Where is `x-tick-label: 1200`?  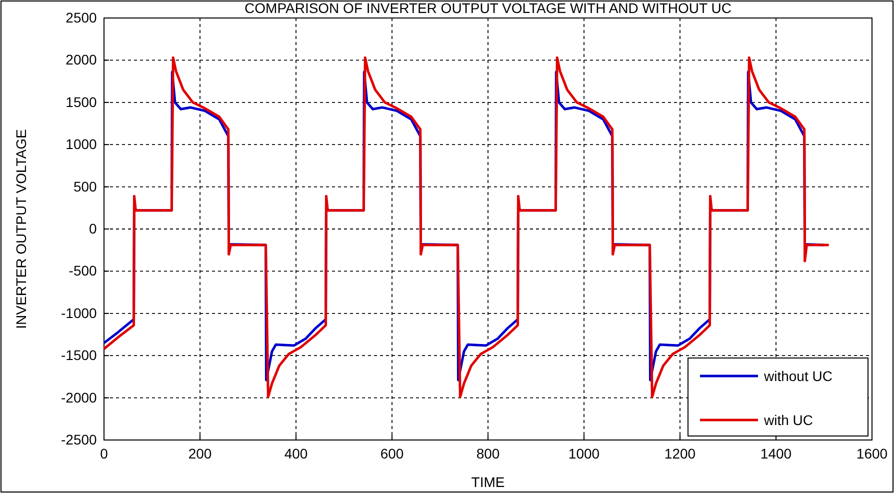
x-tick-label: 1200 is located at coordinates (680, 453).